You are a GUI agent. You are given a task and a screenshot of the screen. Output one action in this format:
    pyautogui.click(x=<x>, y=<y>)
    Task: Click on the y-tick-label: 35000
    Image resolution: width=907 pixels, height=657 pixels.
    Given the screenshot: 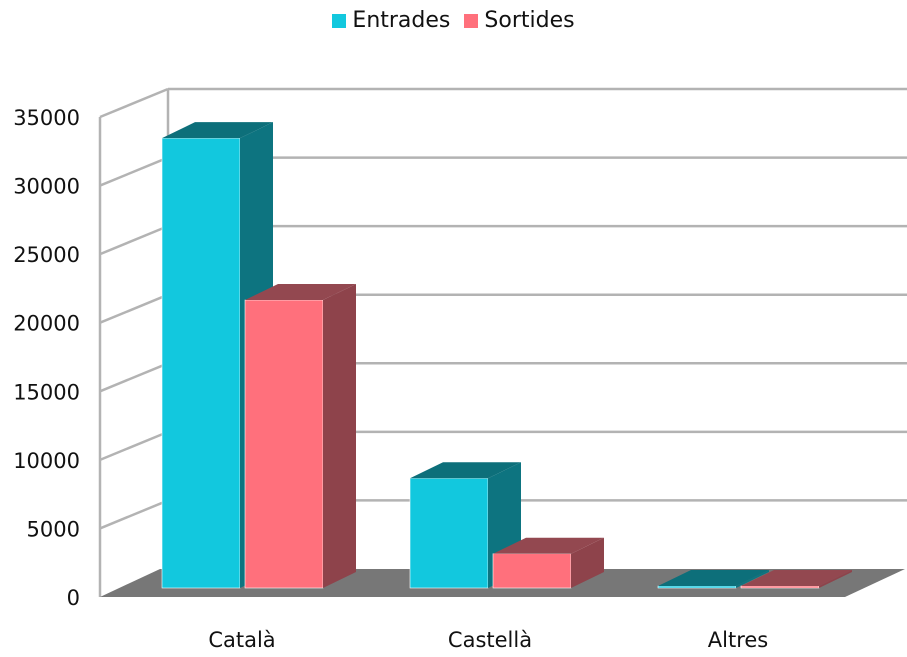 What is the action you would take?
    pyautogui.click(x=46, y=118)
    